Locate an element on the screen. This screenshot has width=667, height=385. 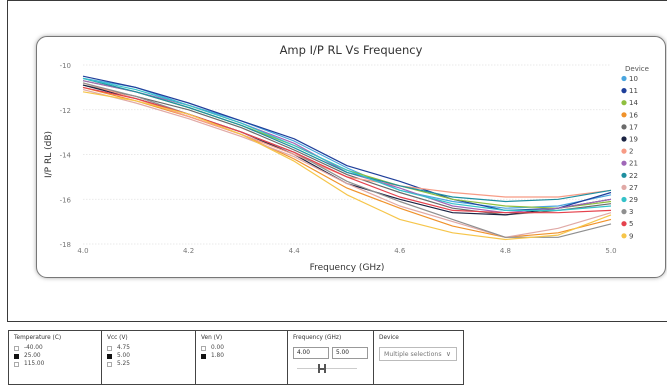
legend-label-3: 3 is located at coordinates (631, 212).